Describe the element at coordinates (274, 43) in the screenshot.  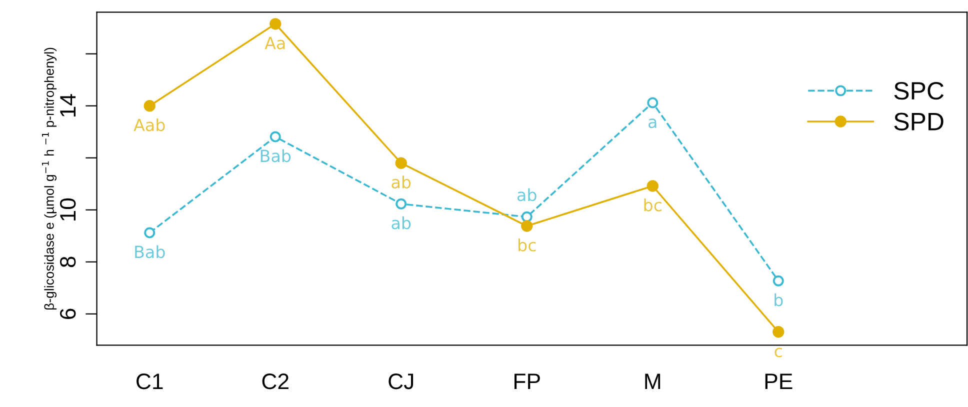
I see `data-label: Aa` at that location.